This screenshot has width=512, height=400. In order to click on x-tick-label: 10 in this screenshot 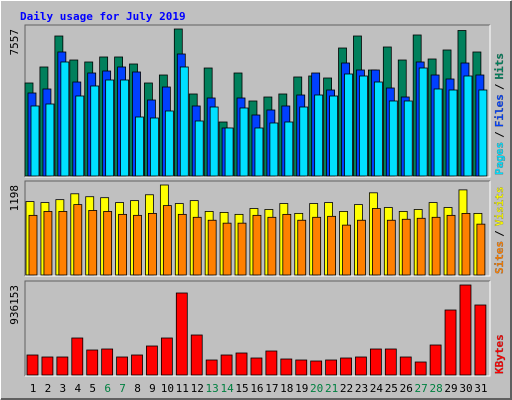, I will do `click(167, 388)`.